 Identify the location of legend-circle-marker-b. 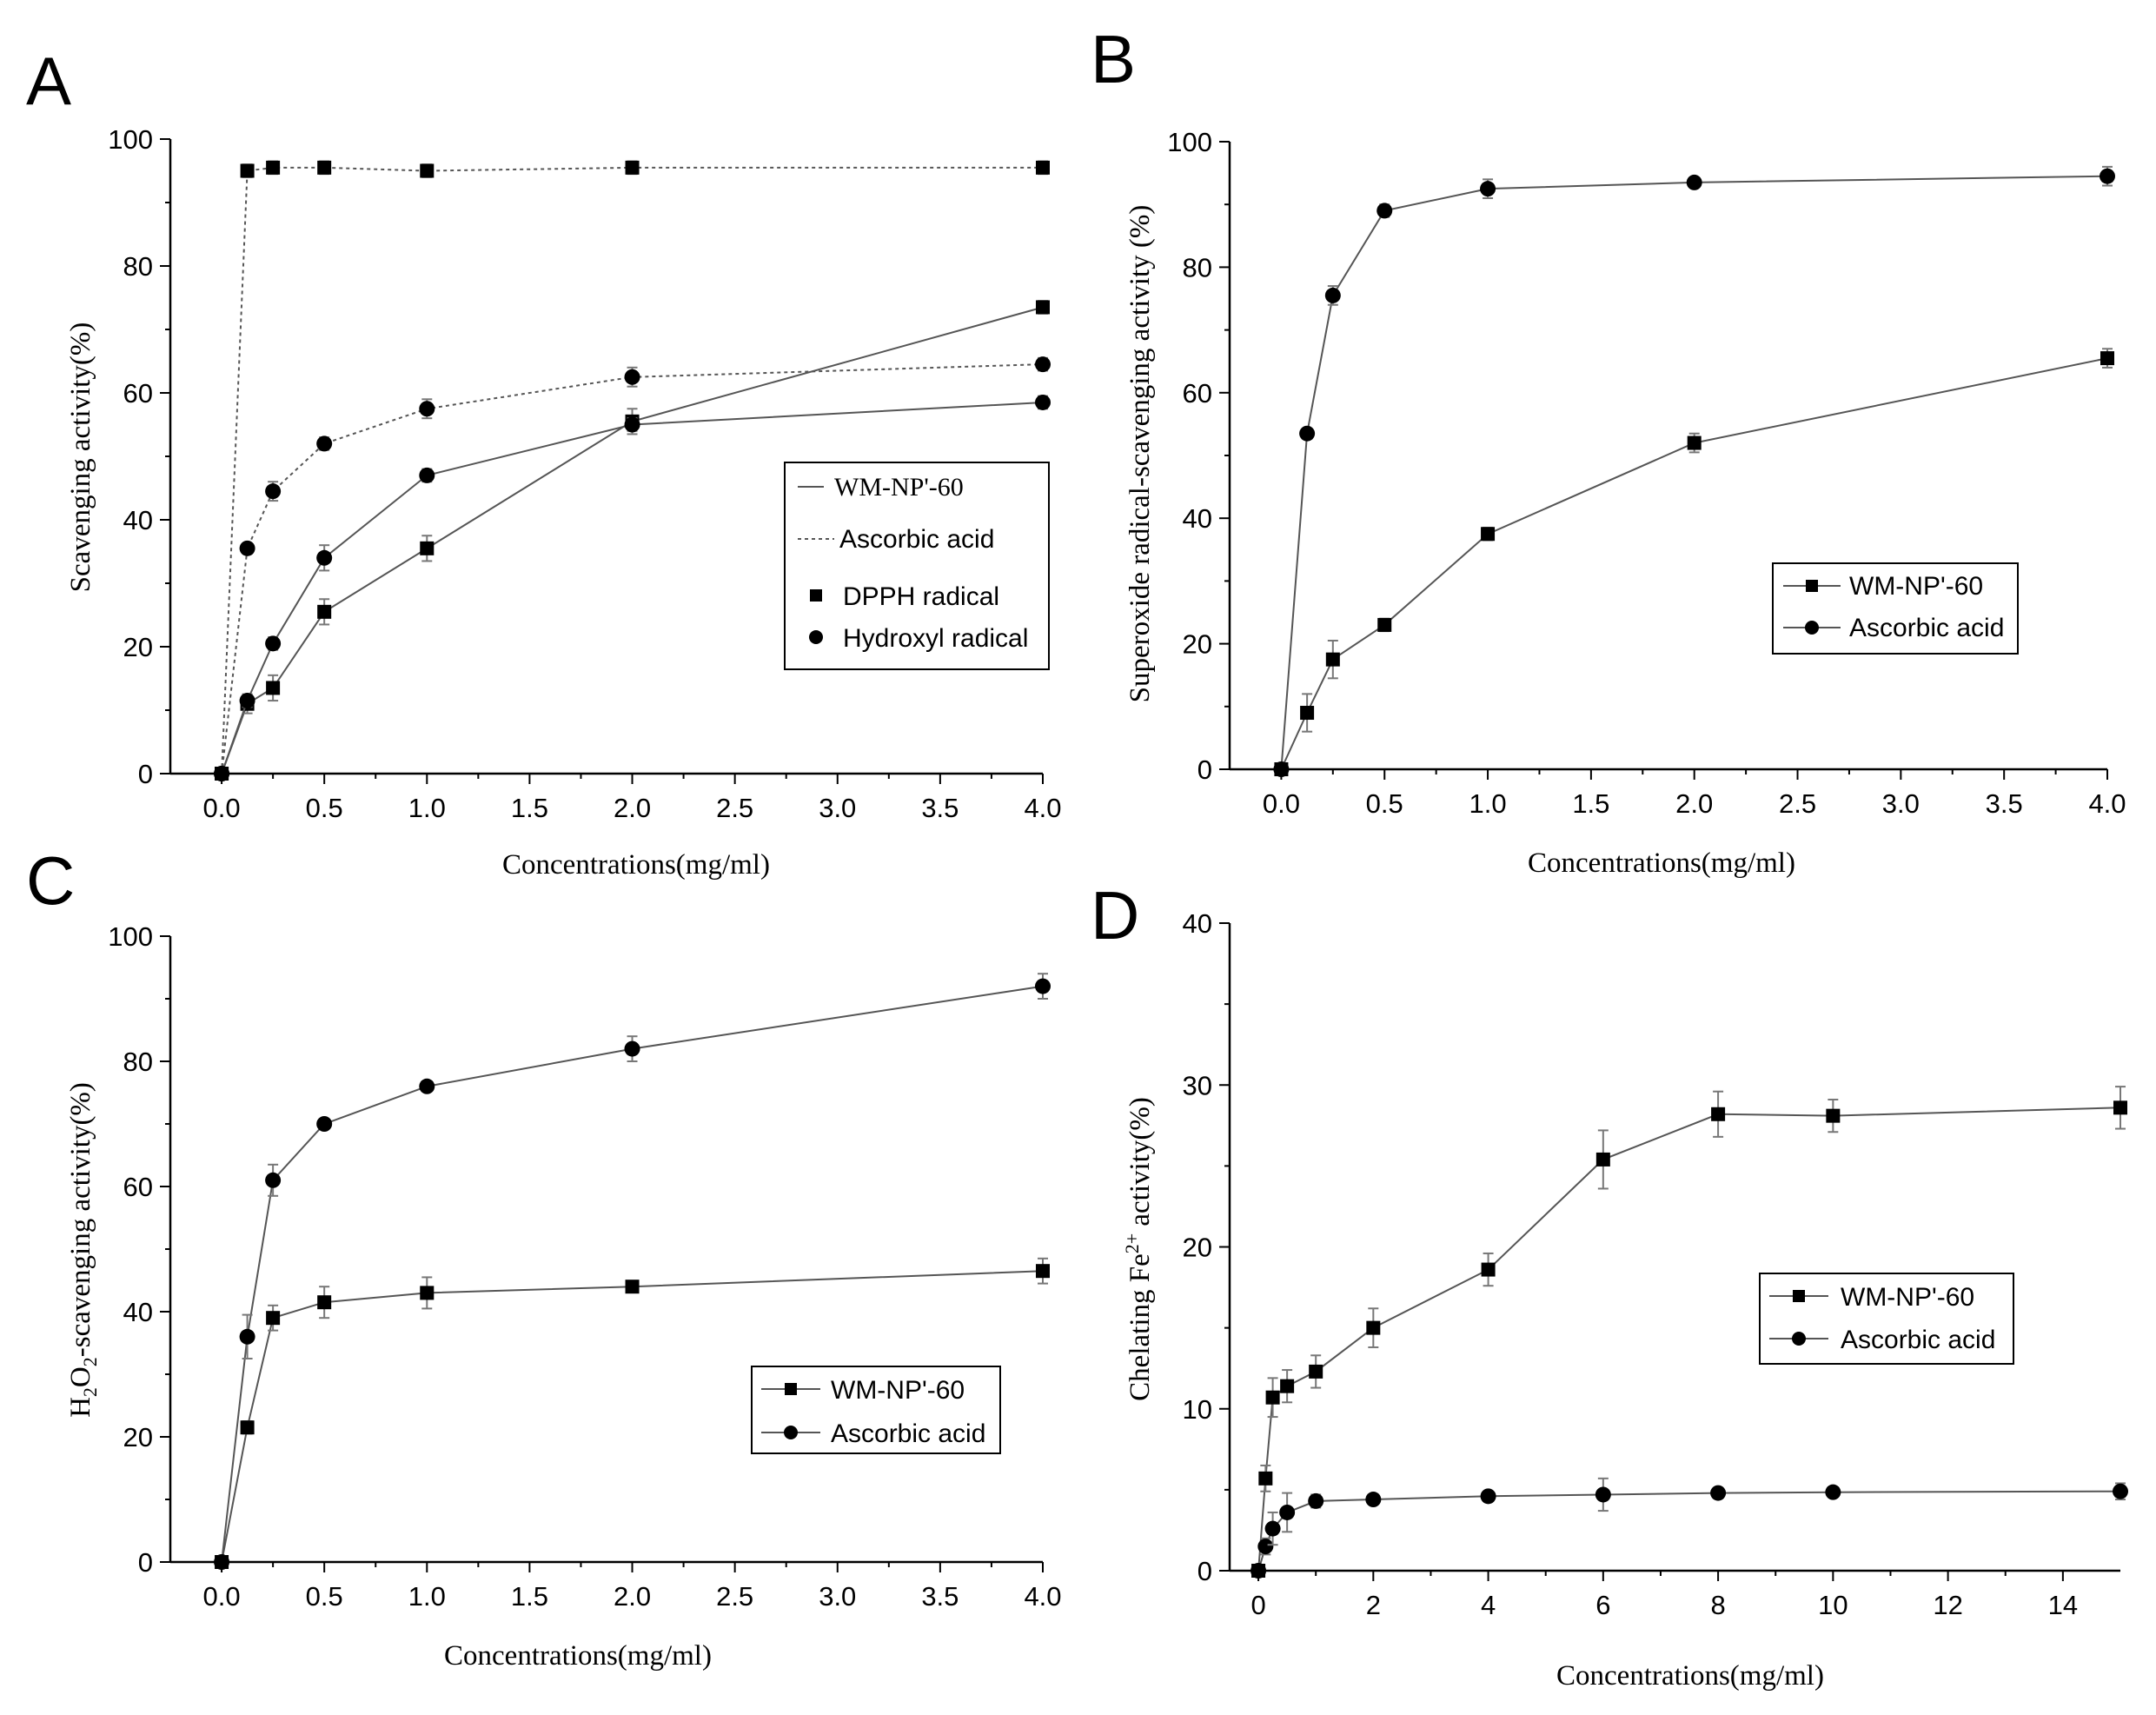
(1812, 628).